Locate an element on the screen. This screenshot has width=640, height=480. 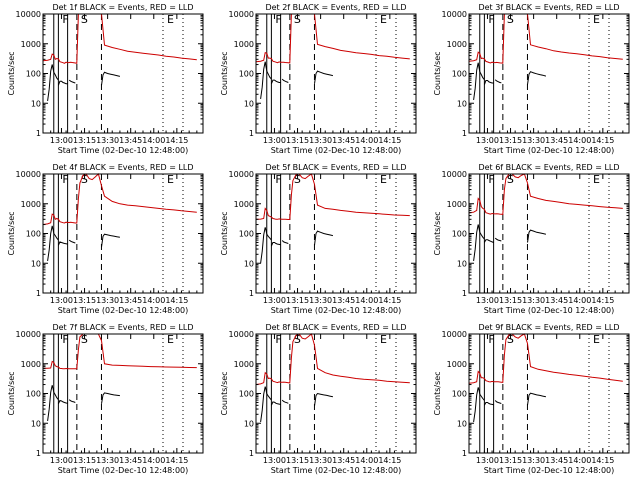
panel-title: Det 7f BLACK = Events, RED = LLD is located at coordinates (122, 327).